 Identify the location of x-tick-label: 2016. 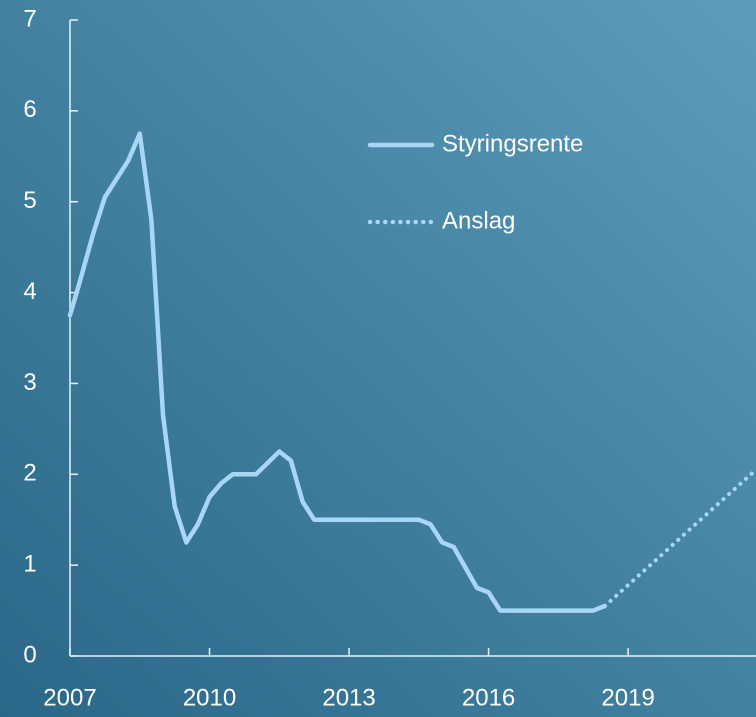
(488, 697).